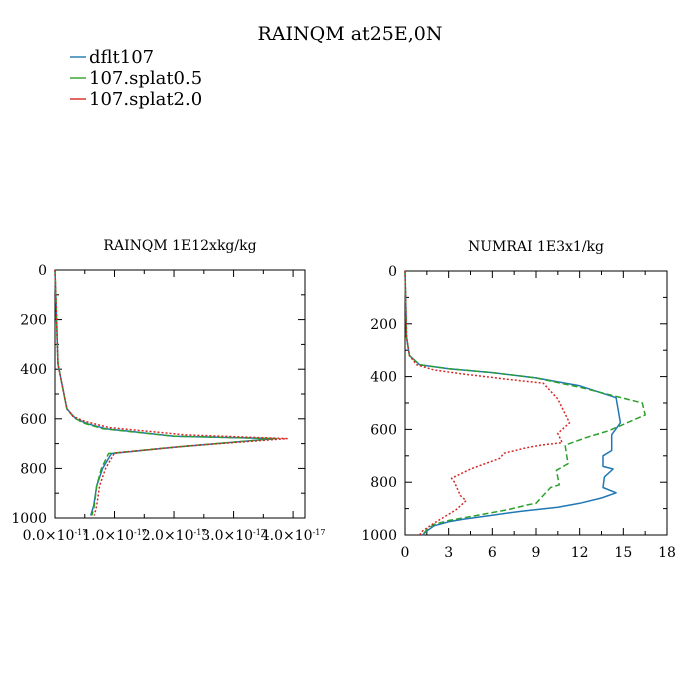 Image resolution: width=700 pixels, height=700 pixels. I want to click on panel-title: NUMRAI 1E3x1/kg, so click(536, 247).